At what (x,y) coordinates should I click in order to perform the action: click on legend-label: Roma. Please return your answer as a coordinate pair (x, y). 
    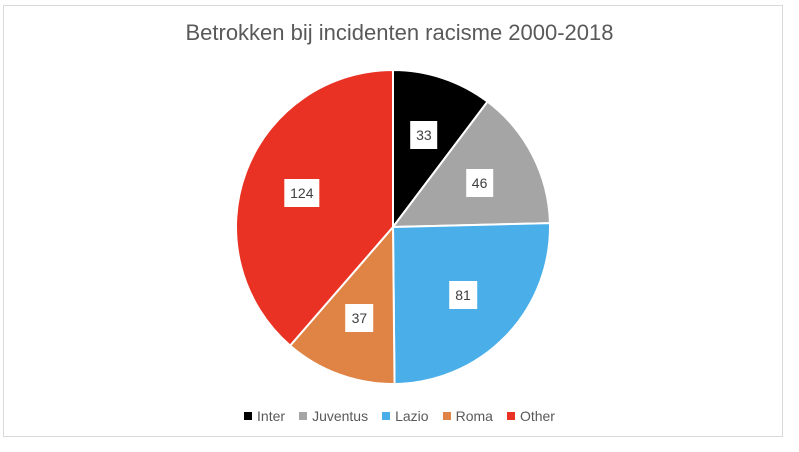
    Looking at the image, I should click on (474, 416).